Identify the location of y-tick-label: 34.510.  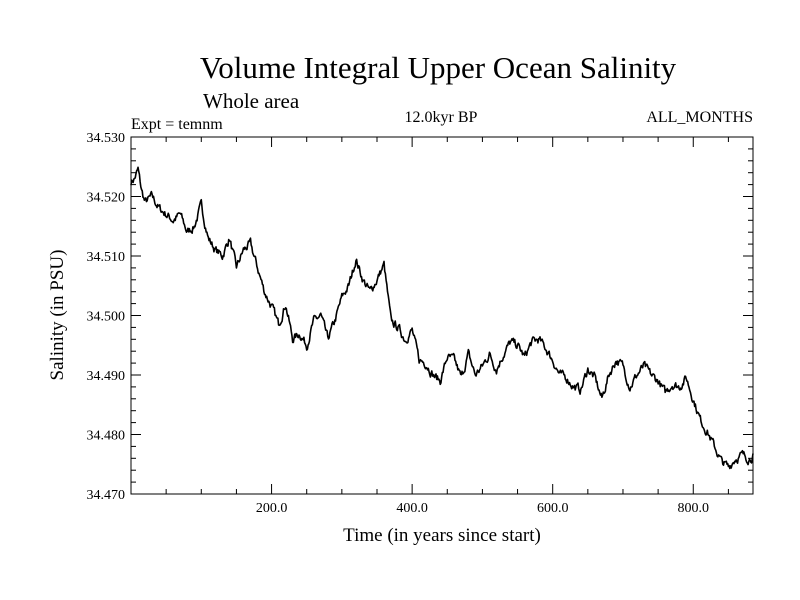
(106, 257).